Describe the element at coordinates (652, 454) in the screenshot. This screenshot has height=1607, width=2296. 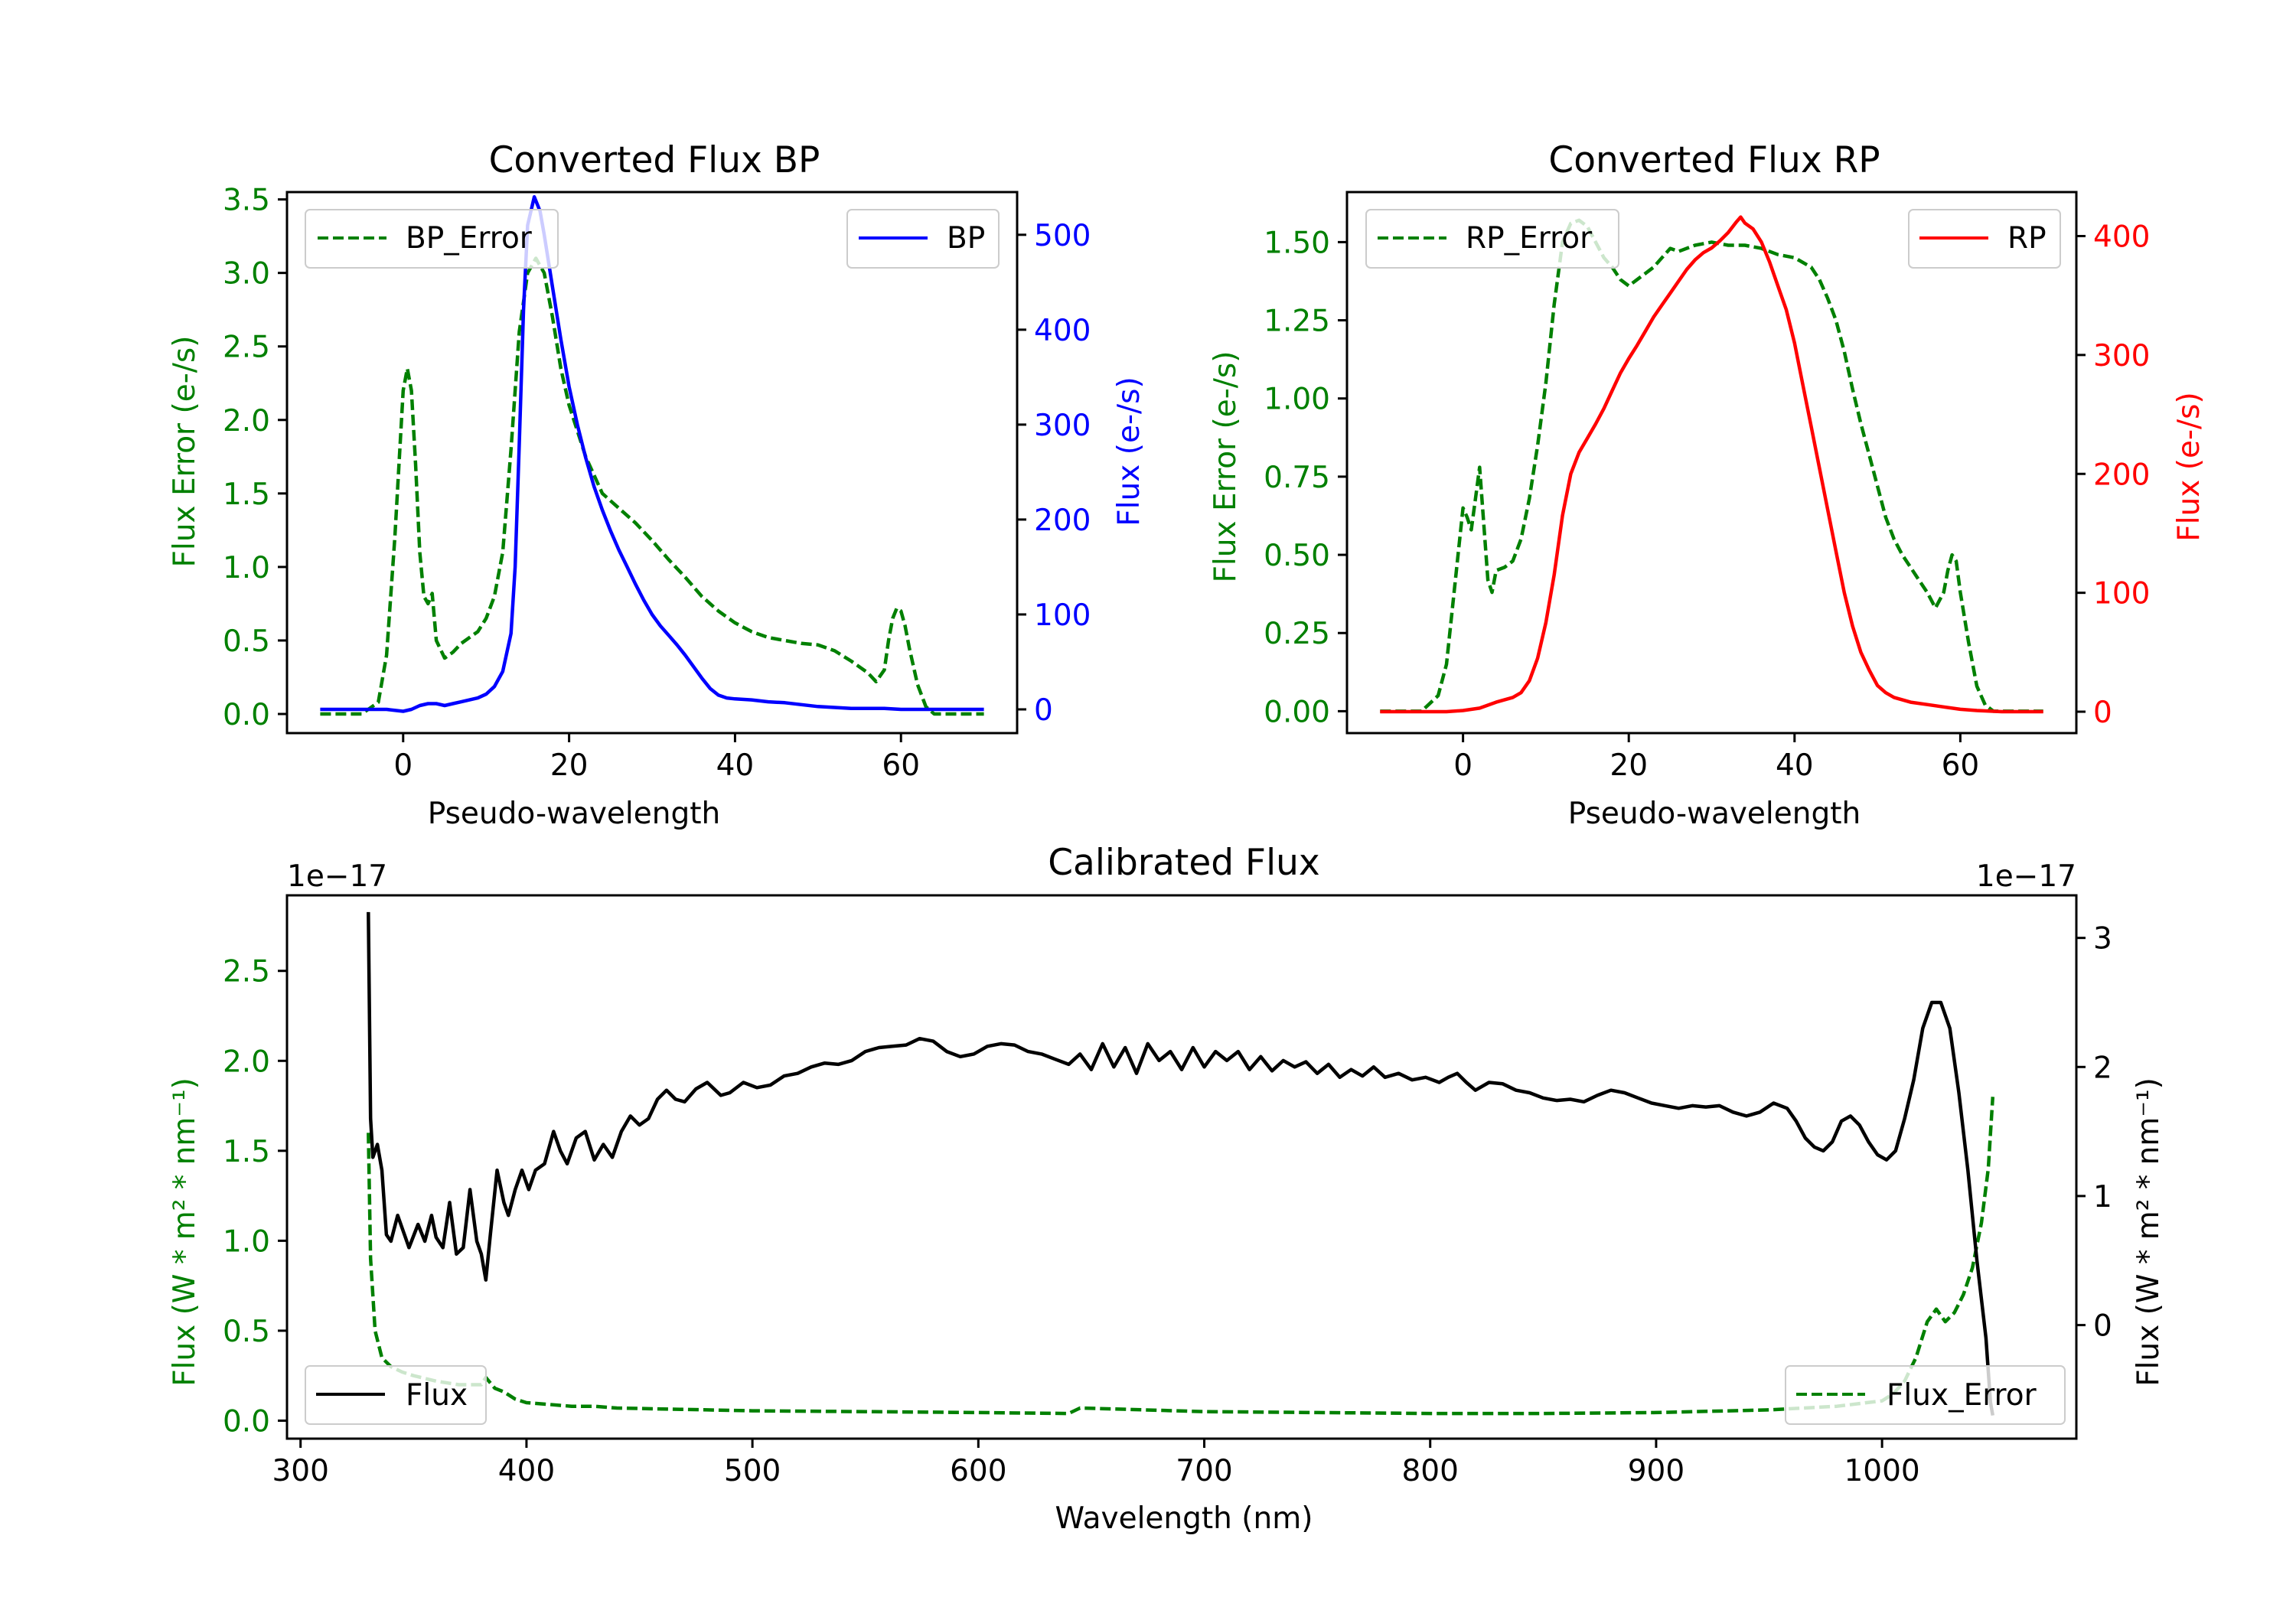
I see `series-line-bp` at that location.